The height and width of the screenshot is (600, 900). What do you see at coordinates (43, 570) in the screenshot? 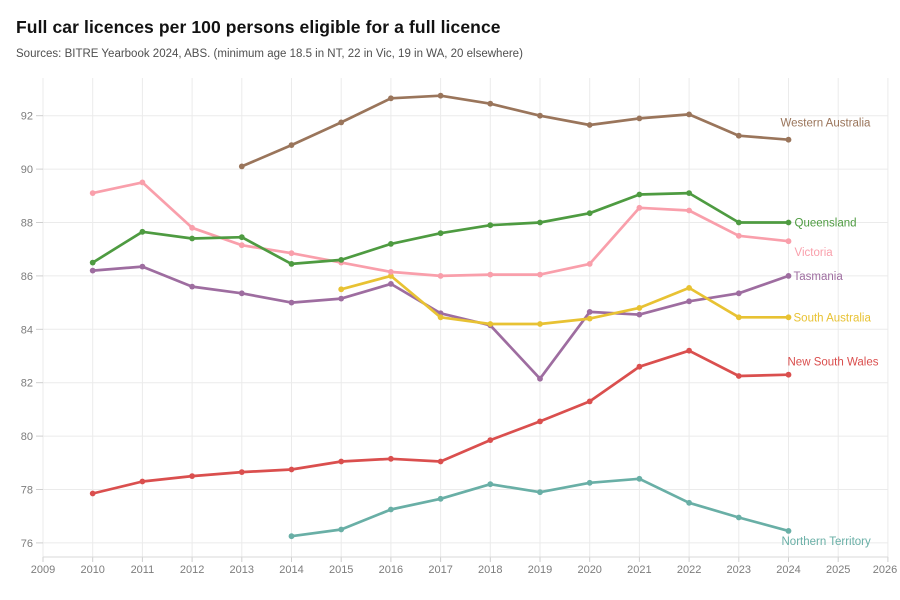
I see `x-axis-label: 2009` at bounding box center [43, 570].